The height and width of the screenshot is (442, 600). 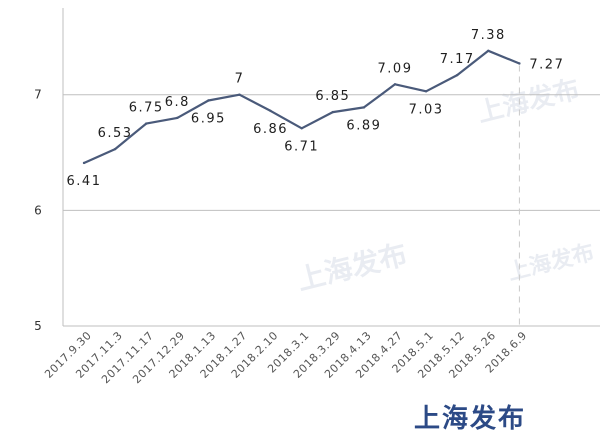 What do you see at coordinates (38, 210) in the screenshot?
I see `y-tick-label: 6` at bounding box center [38, 210].